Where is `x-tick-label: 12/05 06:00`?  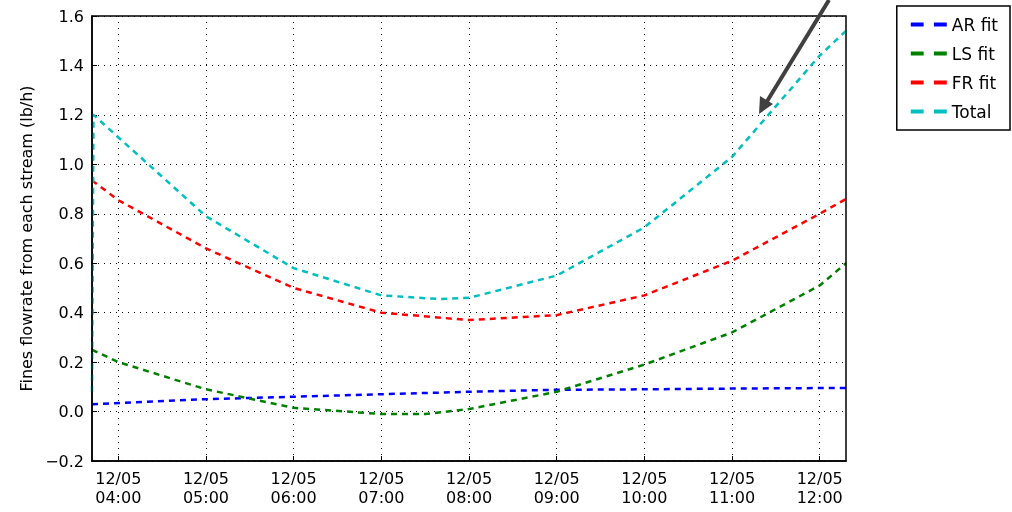 x-tick-label: 12/05 06:00 is located at coordinates (293, 488).